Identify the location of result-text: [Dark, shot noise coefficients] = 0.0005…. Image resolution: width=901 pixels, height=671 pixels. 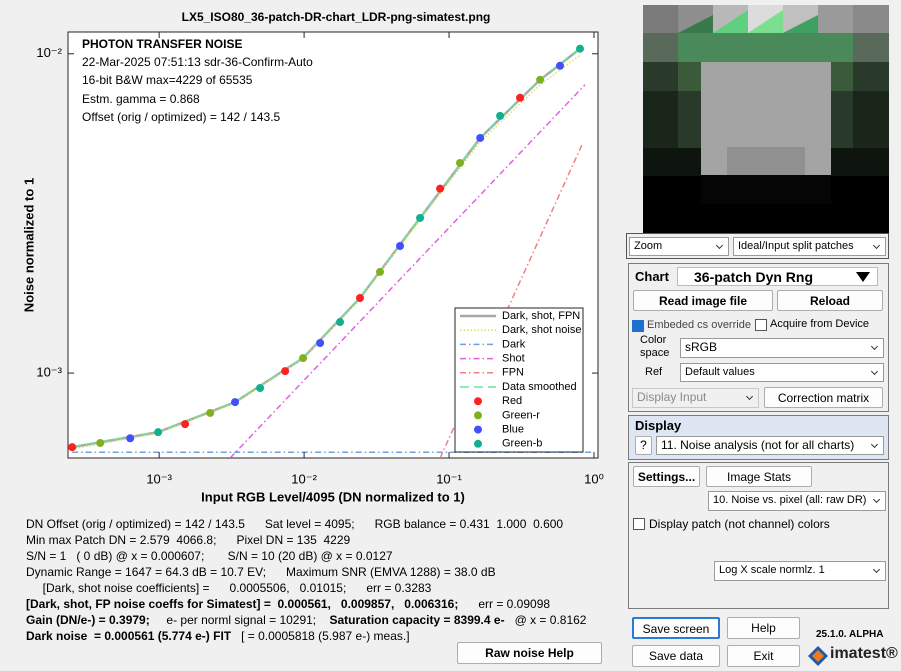
(229, 588).